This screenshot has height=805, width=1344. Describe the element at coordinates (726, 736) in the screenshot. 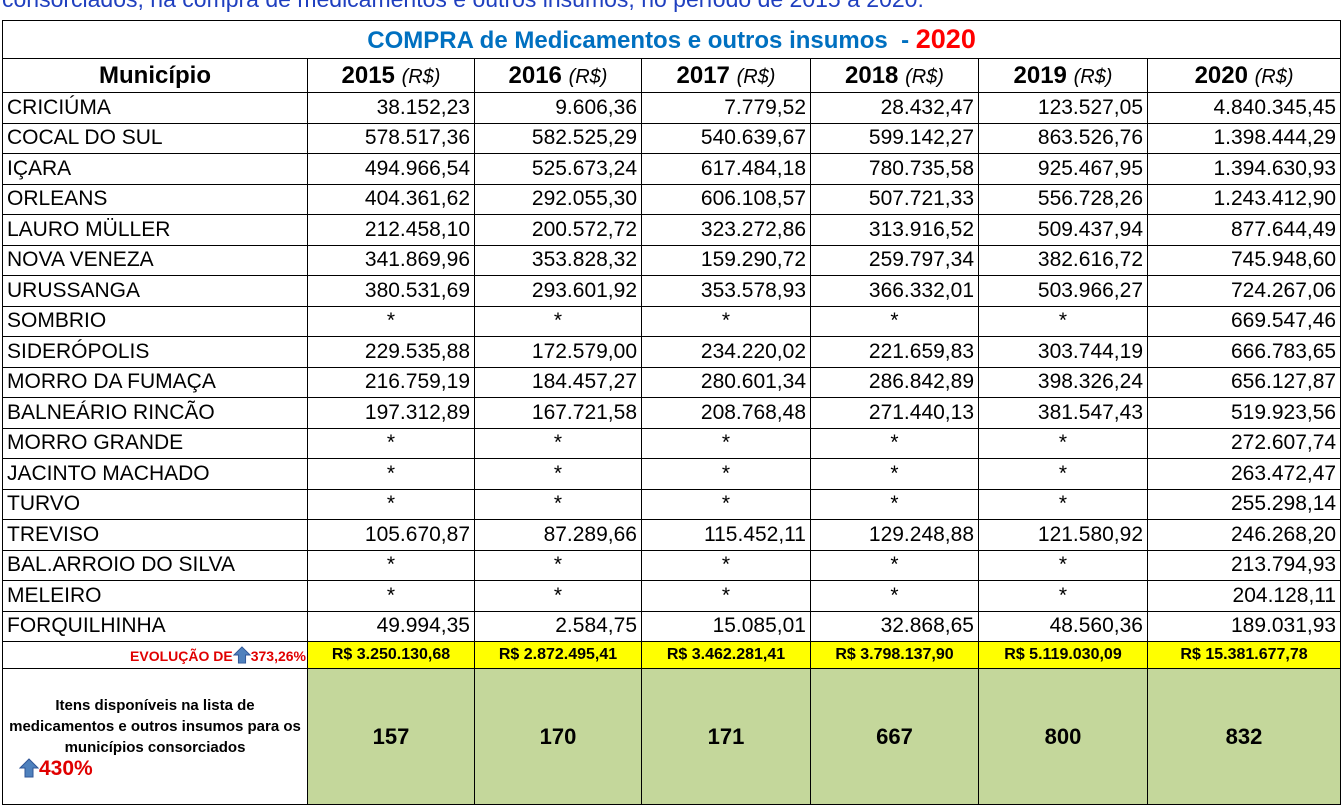

I see `items-cell: 171` at that location.